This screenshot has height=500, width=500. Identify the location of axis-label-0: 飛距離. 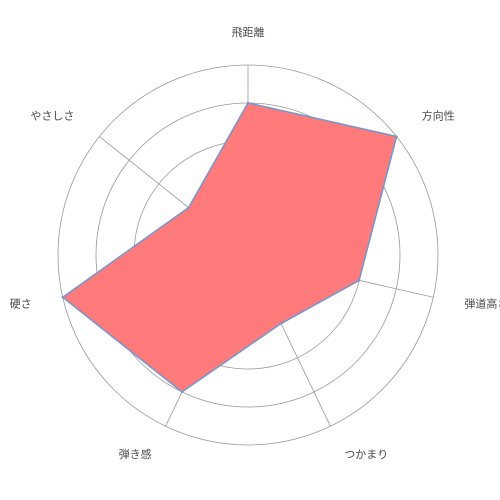
(248, 32).